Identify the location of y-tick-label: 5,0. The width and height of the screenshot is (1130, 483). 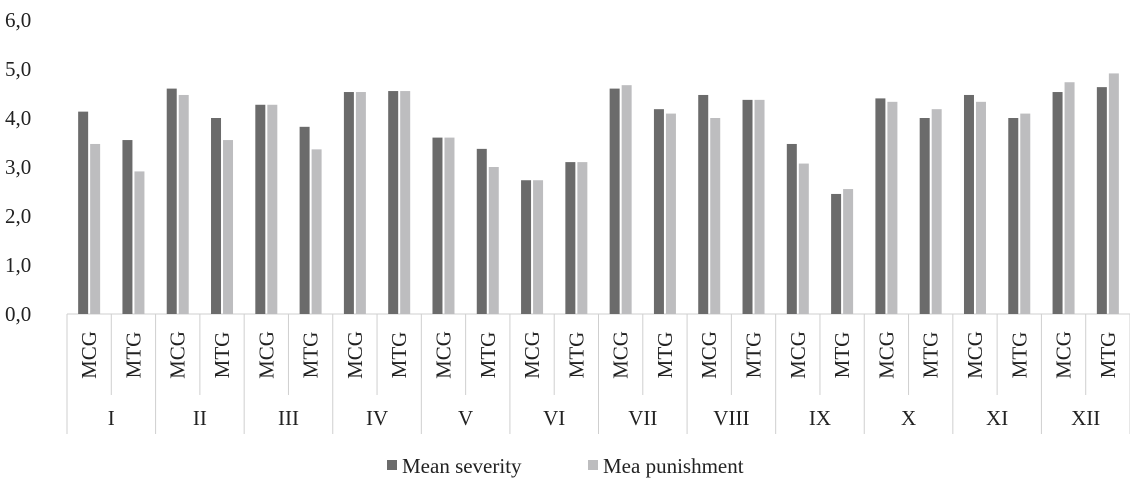
(18, 69).